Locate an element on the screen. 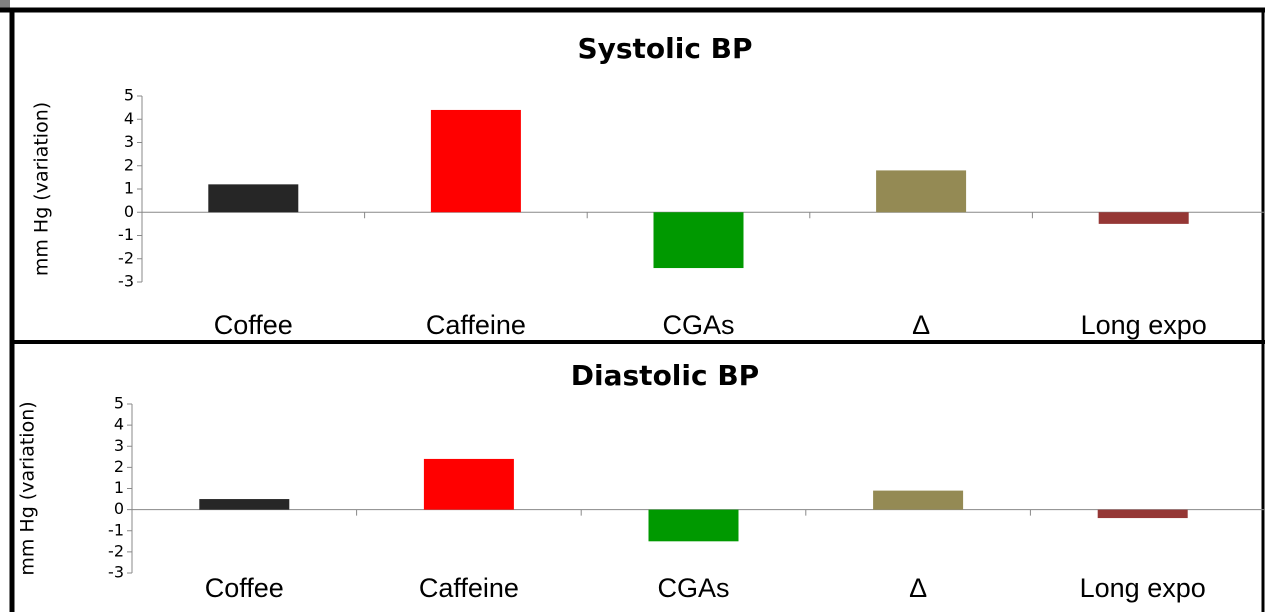  chart-title: Systolic BP is located at coordinates (664, 48).